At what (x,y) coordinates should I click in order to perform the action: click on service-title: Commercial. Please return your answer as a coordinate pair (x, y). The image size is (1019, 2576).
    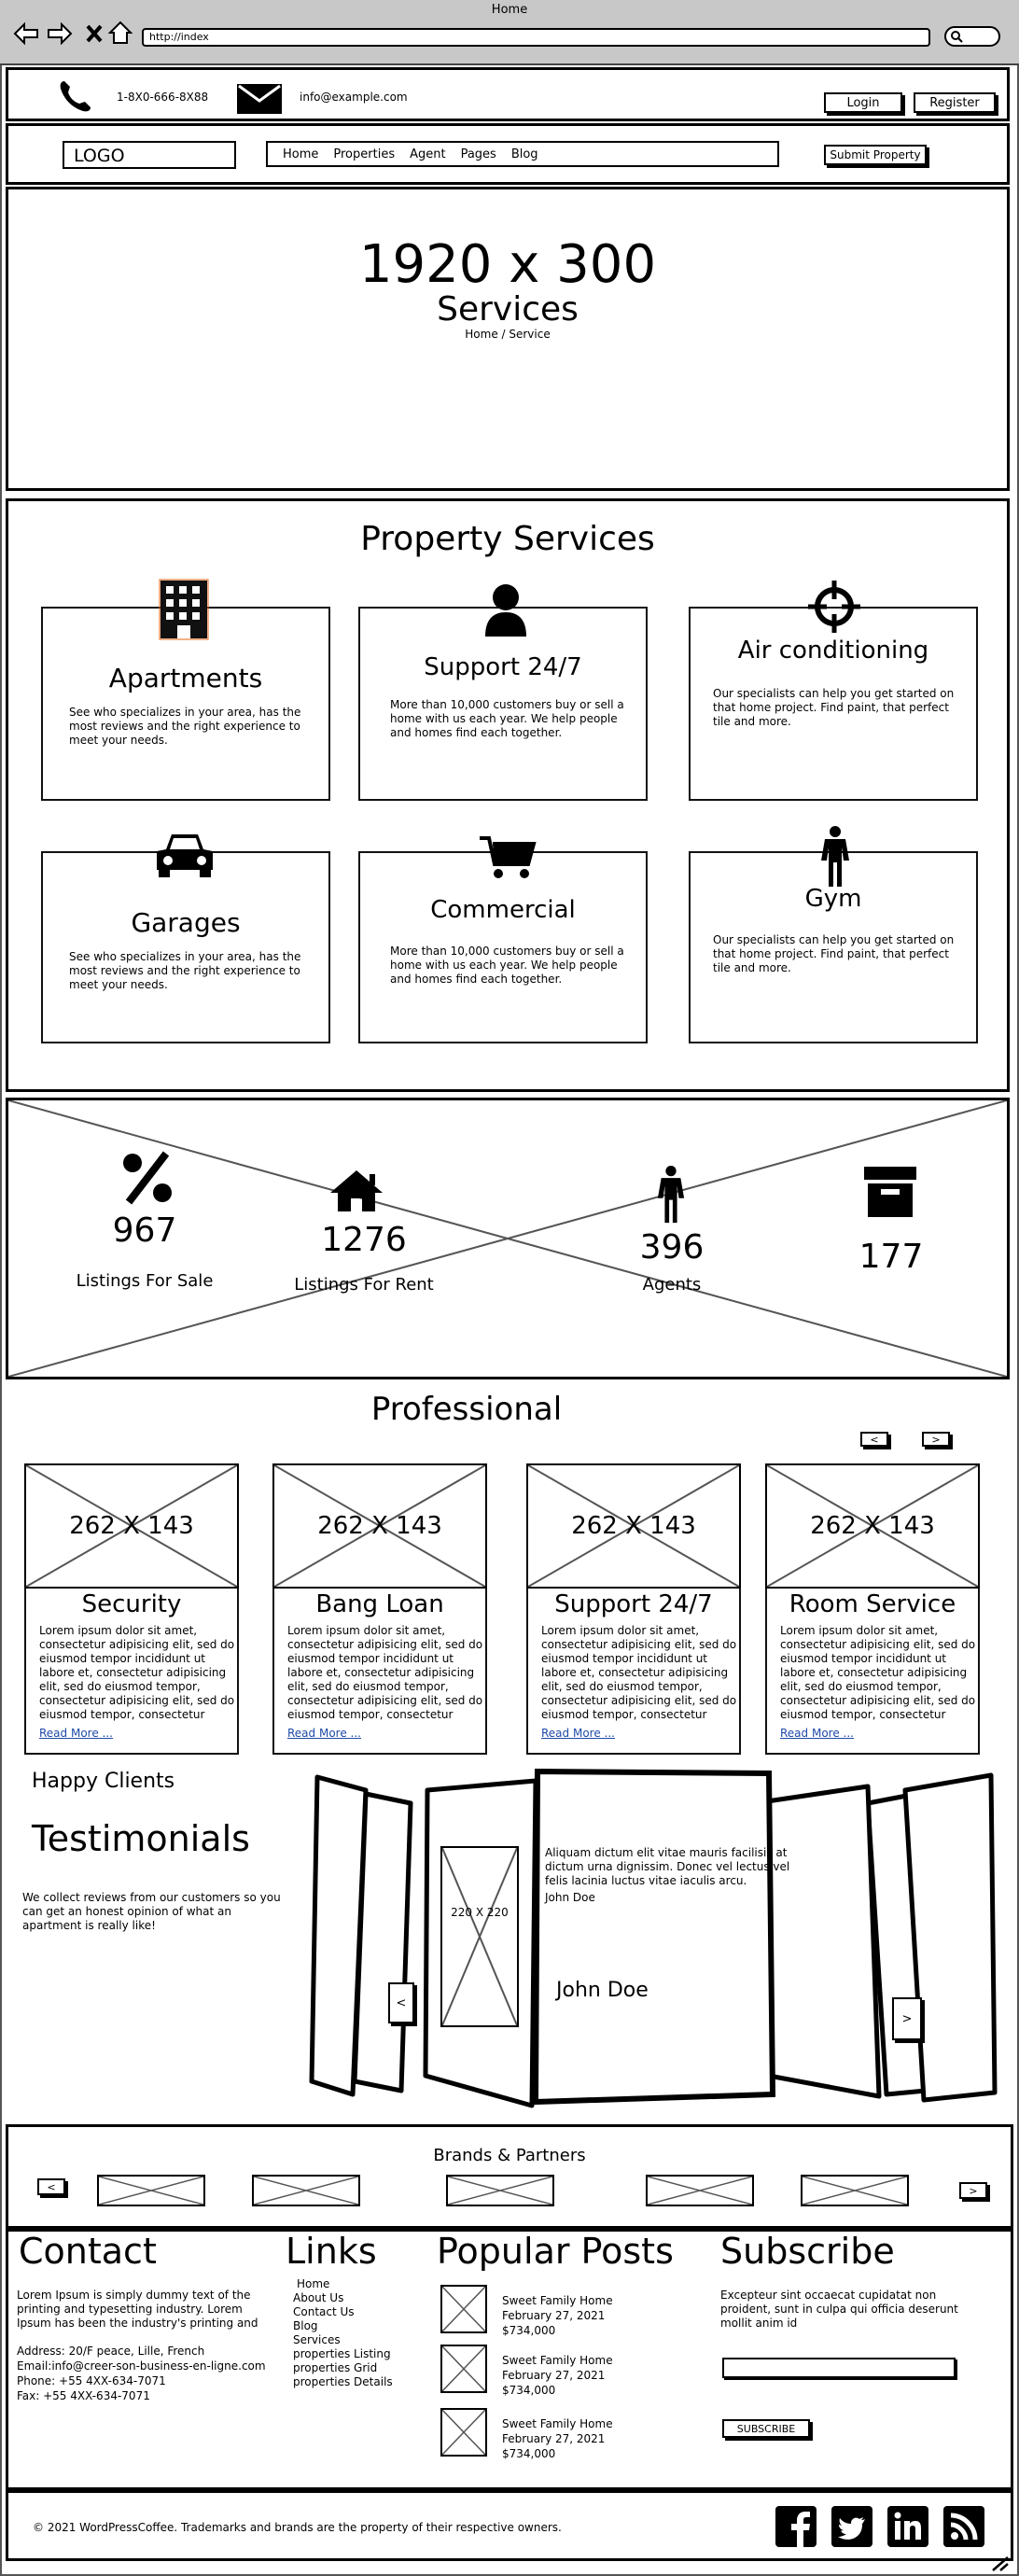
    Looking at the image, I should click on (503, 910).